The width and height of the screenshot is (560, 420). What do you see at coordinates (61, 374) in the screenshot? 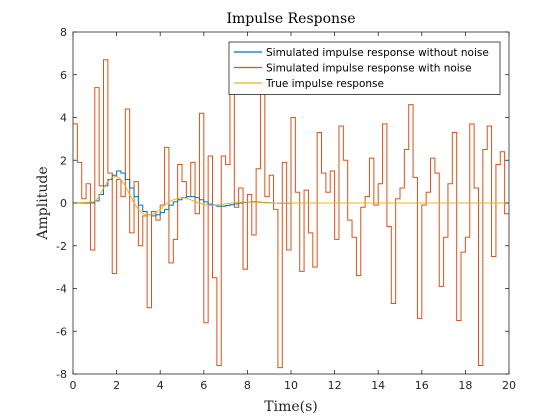
I see `y-tick-label: -8` at bounding box center [61, 374].